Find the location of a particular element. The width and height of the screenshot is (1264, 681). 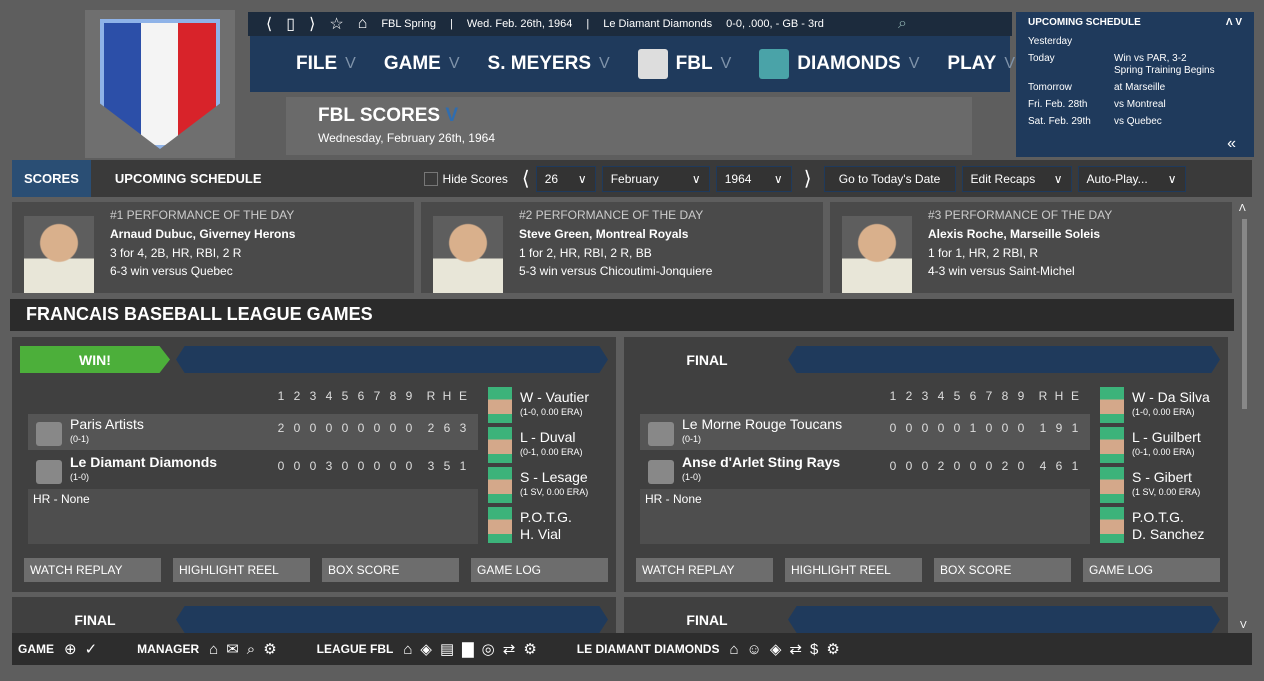

forward-icon: ⟩ is located at coordinates (312, 24).